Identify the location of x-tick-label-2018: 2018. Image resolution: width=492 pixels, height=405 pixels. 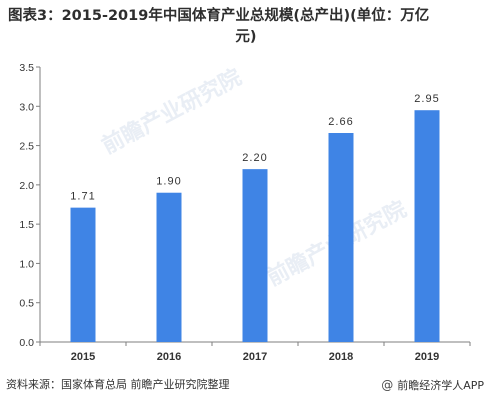
(341, 357).